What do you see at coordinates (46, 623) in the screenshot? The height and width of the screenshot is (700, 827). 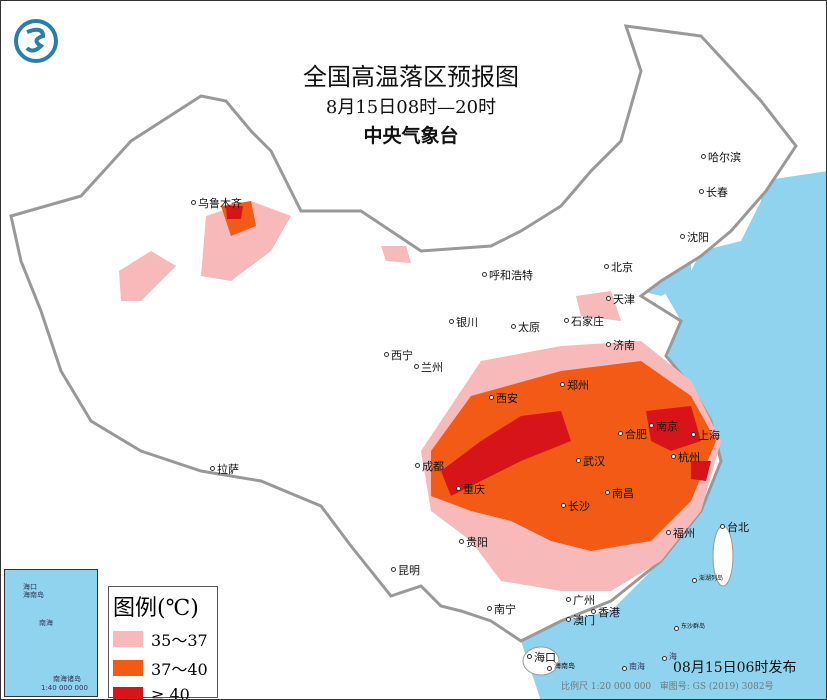 I see `inset-sea-label: 南海` at bounding box center [46, 623].